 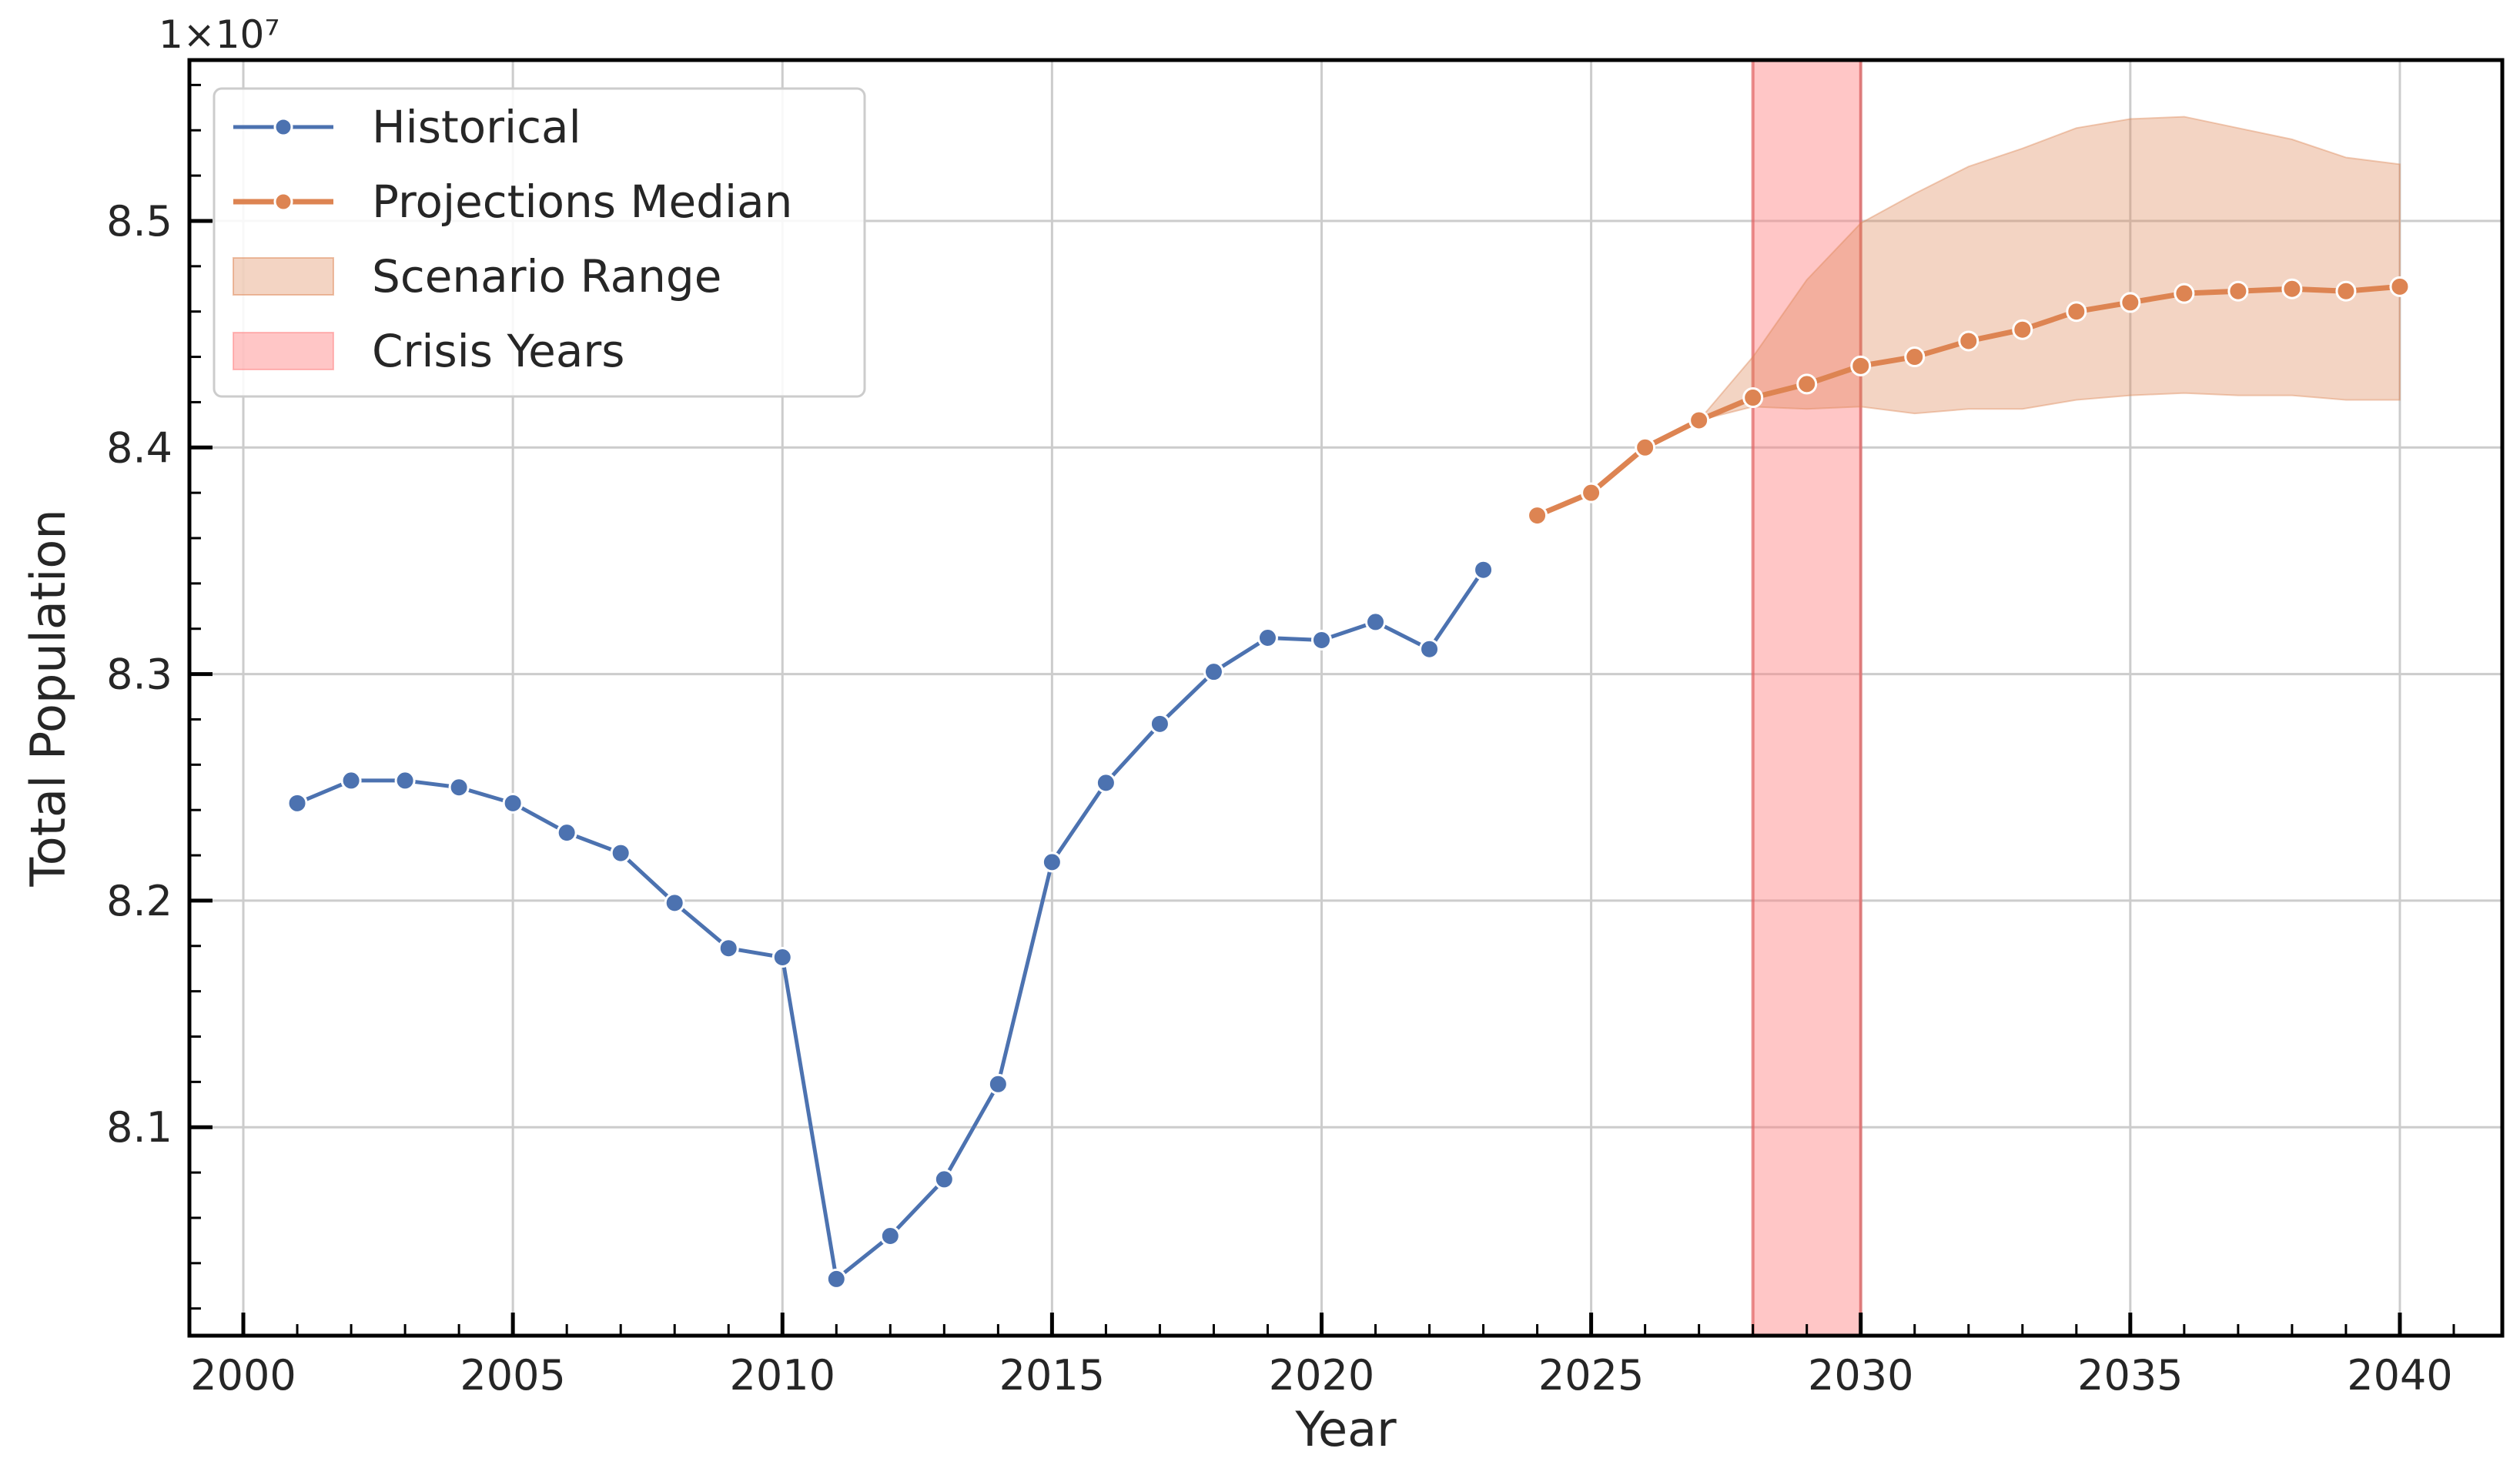 I want to click on legend-label: Crisis Years, so click(x=498, y=351).